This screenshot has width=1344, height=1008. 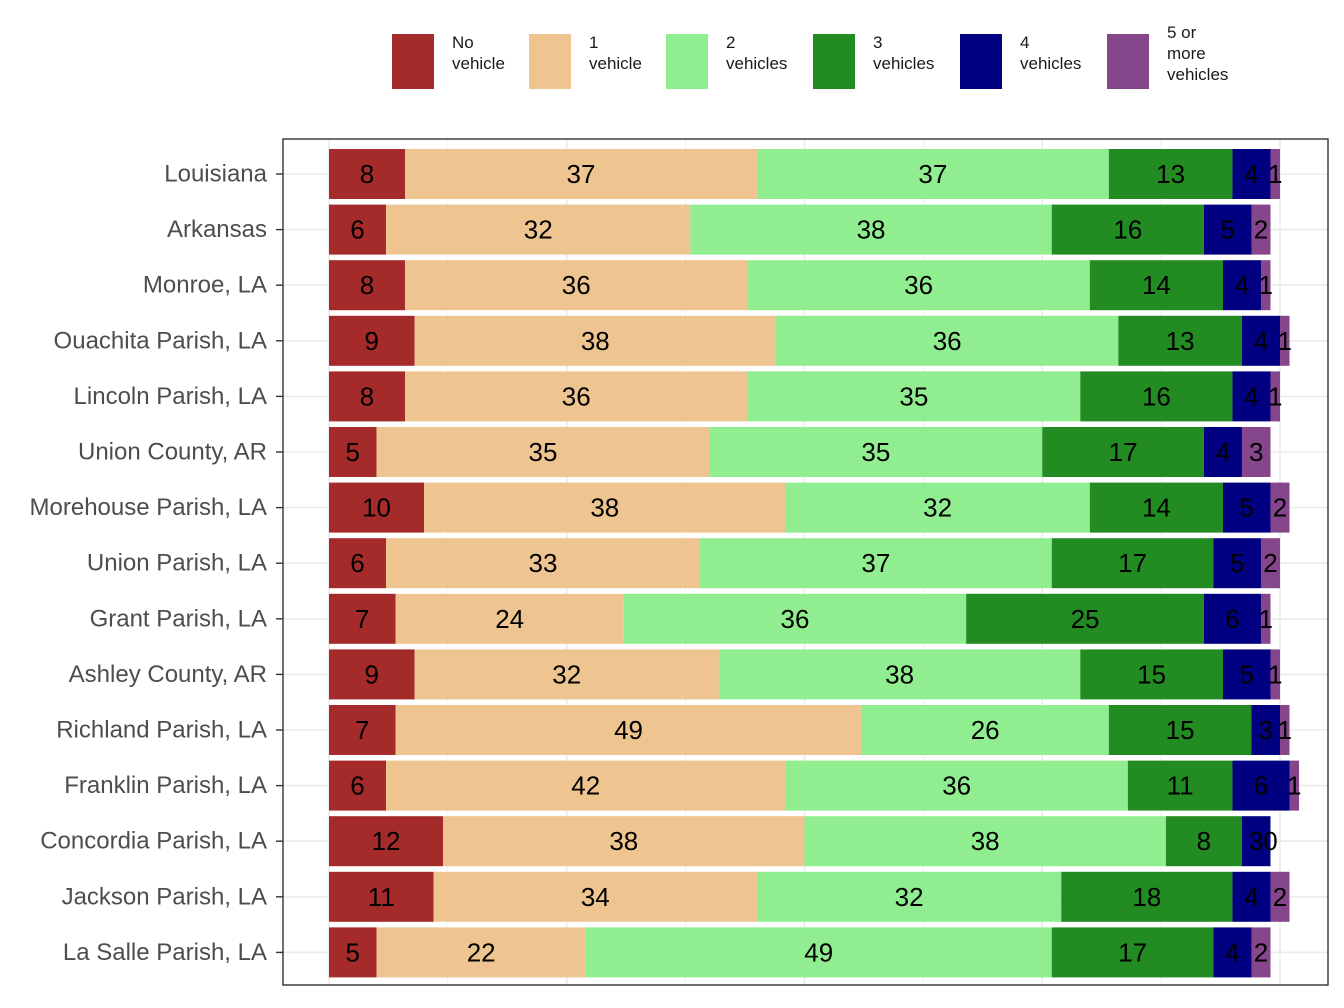 What do you see at coordinates (1280, 507) in the screenshot?
I see `bar-morehouse-parish-la-5-or-more-vehicles` at bounding box center [1280, 507].